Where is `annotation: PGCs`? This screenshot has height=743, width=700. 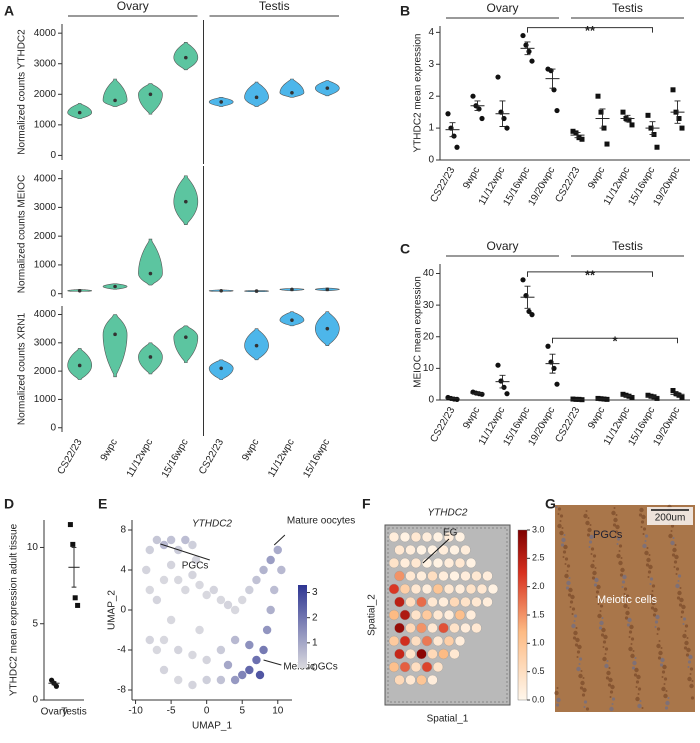
annotation: PGCs is located at coordinates (195, 566).